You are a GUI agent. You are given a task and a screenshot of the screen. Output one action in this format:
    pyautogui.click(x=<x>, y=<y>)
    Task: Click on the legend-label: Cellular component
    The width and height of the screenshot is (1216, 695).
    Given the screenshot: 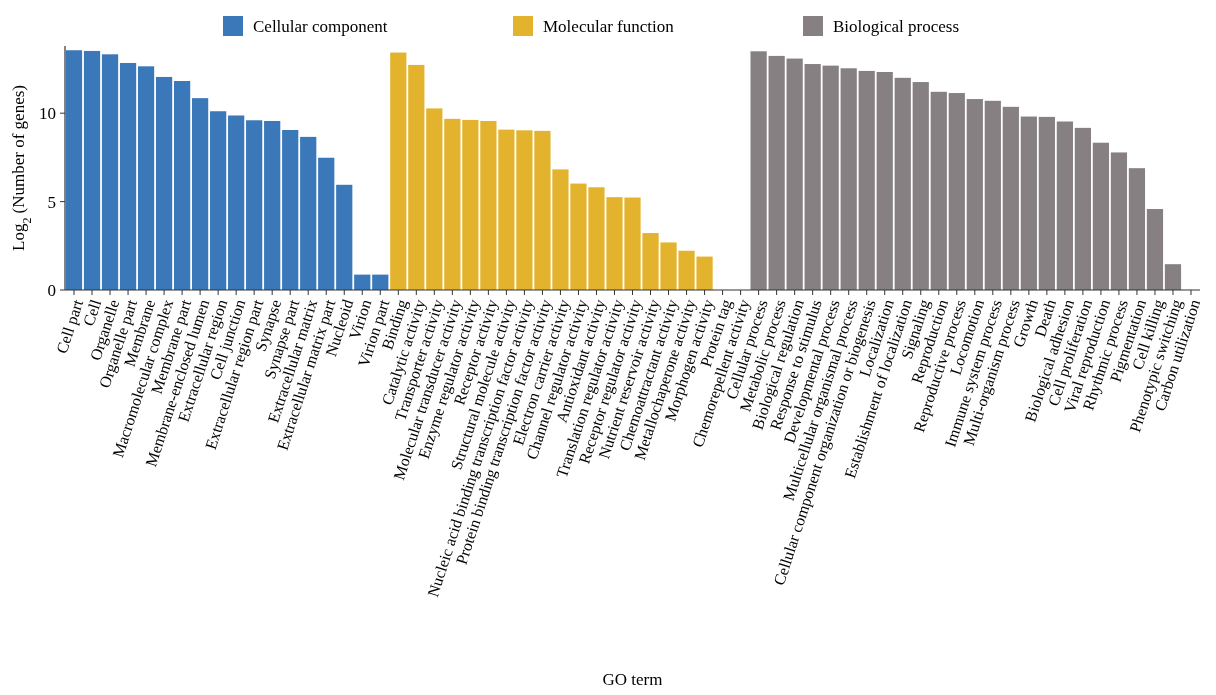 What is the action you would take?
    pyautogui.click(x=320, y=26)
    